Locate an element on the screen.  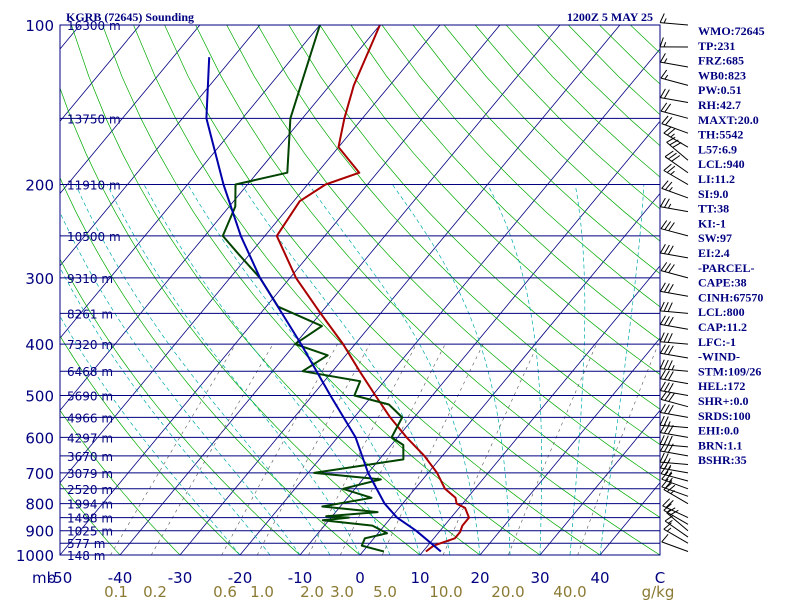
mixing-ratio-label: 2.0 is located at coordinates (312, 591).